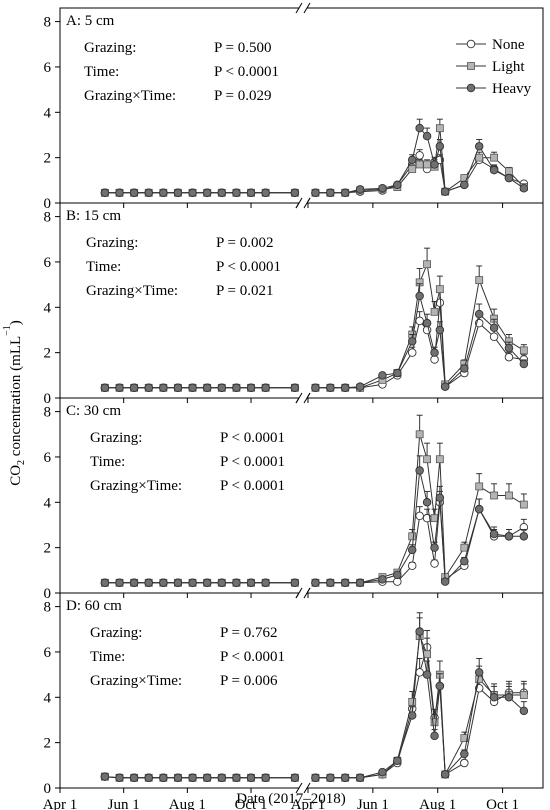  What do you see at coordinates (314, 158) in the screenshot?
I see `series-heavy` at bounding box center [314, 158].